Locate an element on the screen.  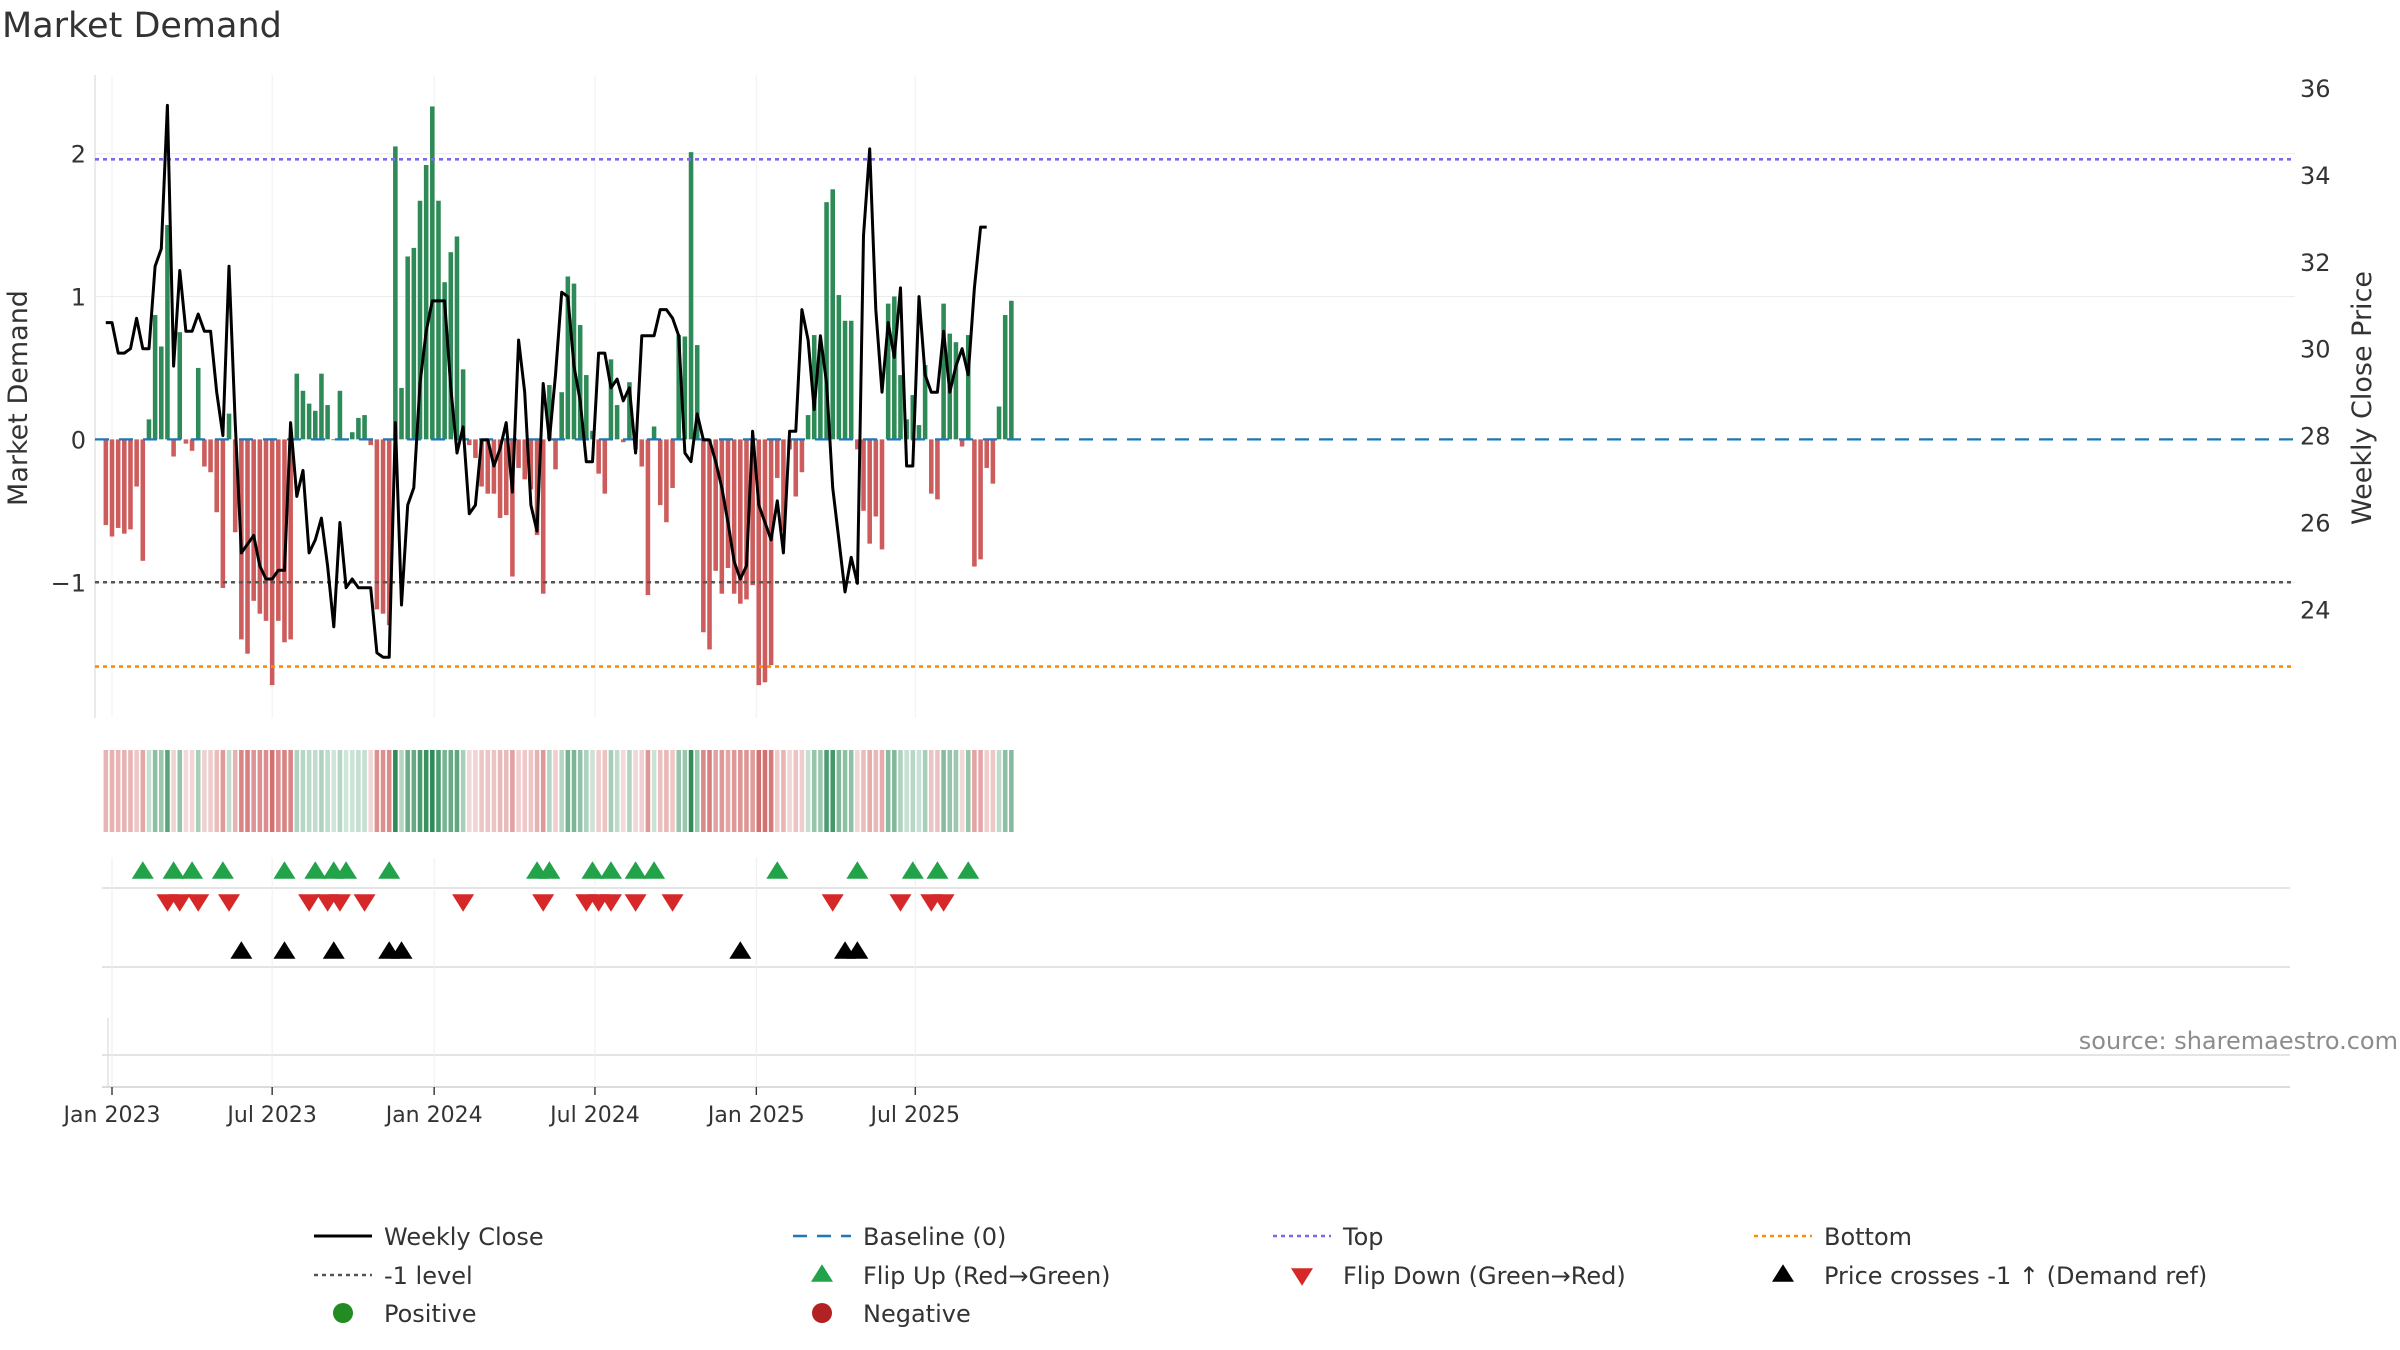
right-tick-label: 30 is located at coordinates (2315, 350).